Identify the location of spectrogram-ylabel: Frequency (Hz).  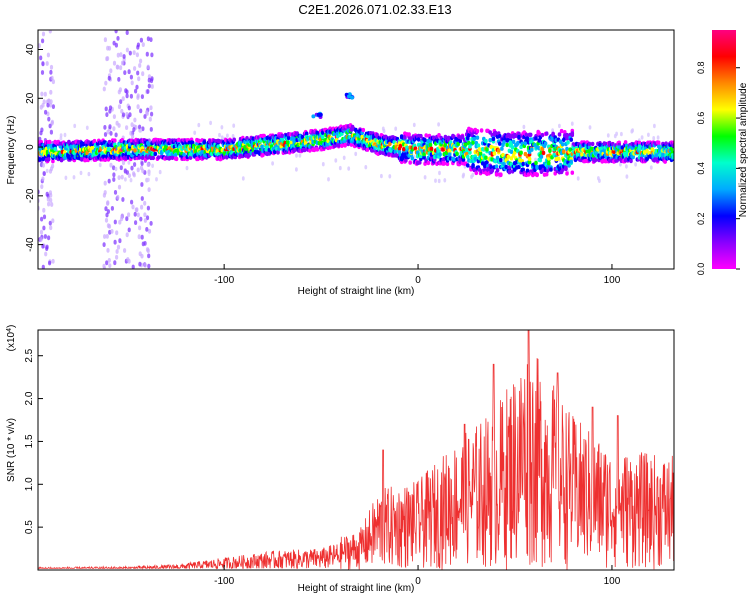
(11, 150).